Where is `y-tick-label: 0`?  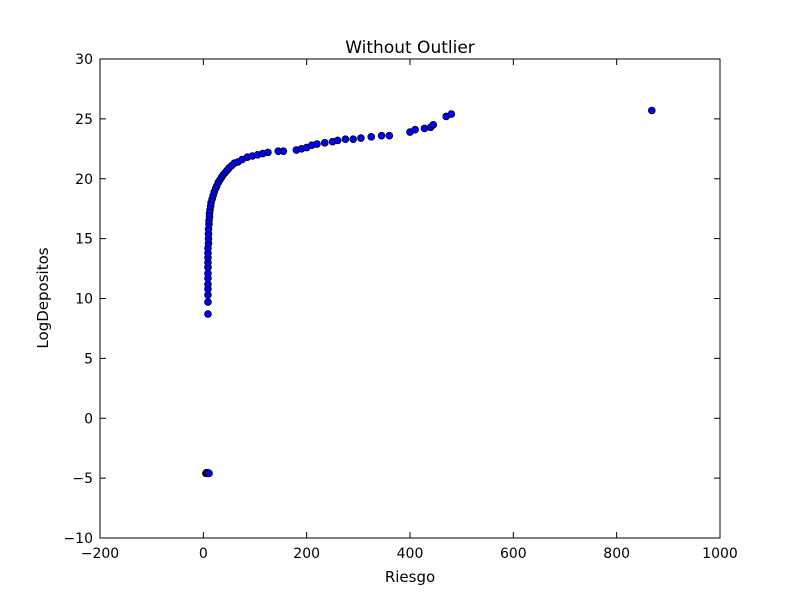
y-tick-label: 0 is located at coordinates (88, 419).